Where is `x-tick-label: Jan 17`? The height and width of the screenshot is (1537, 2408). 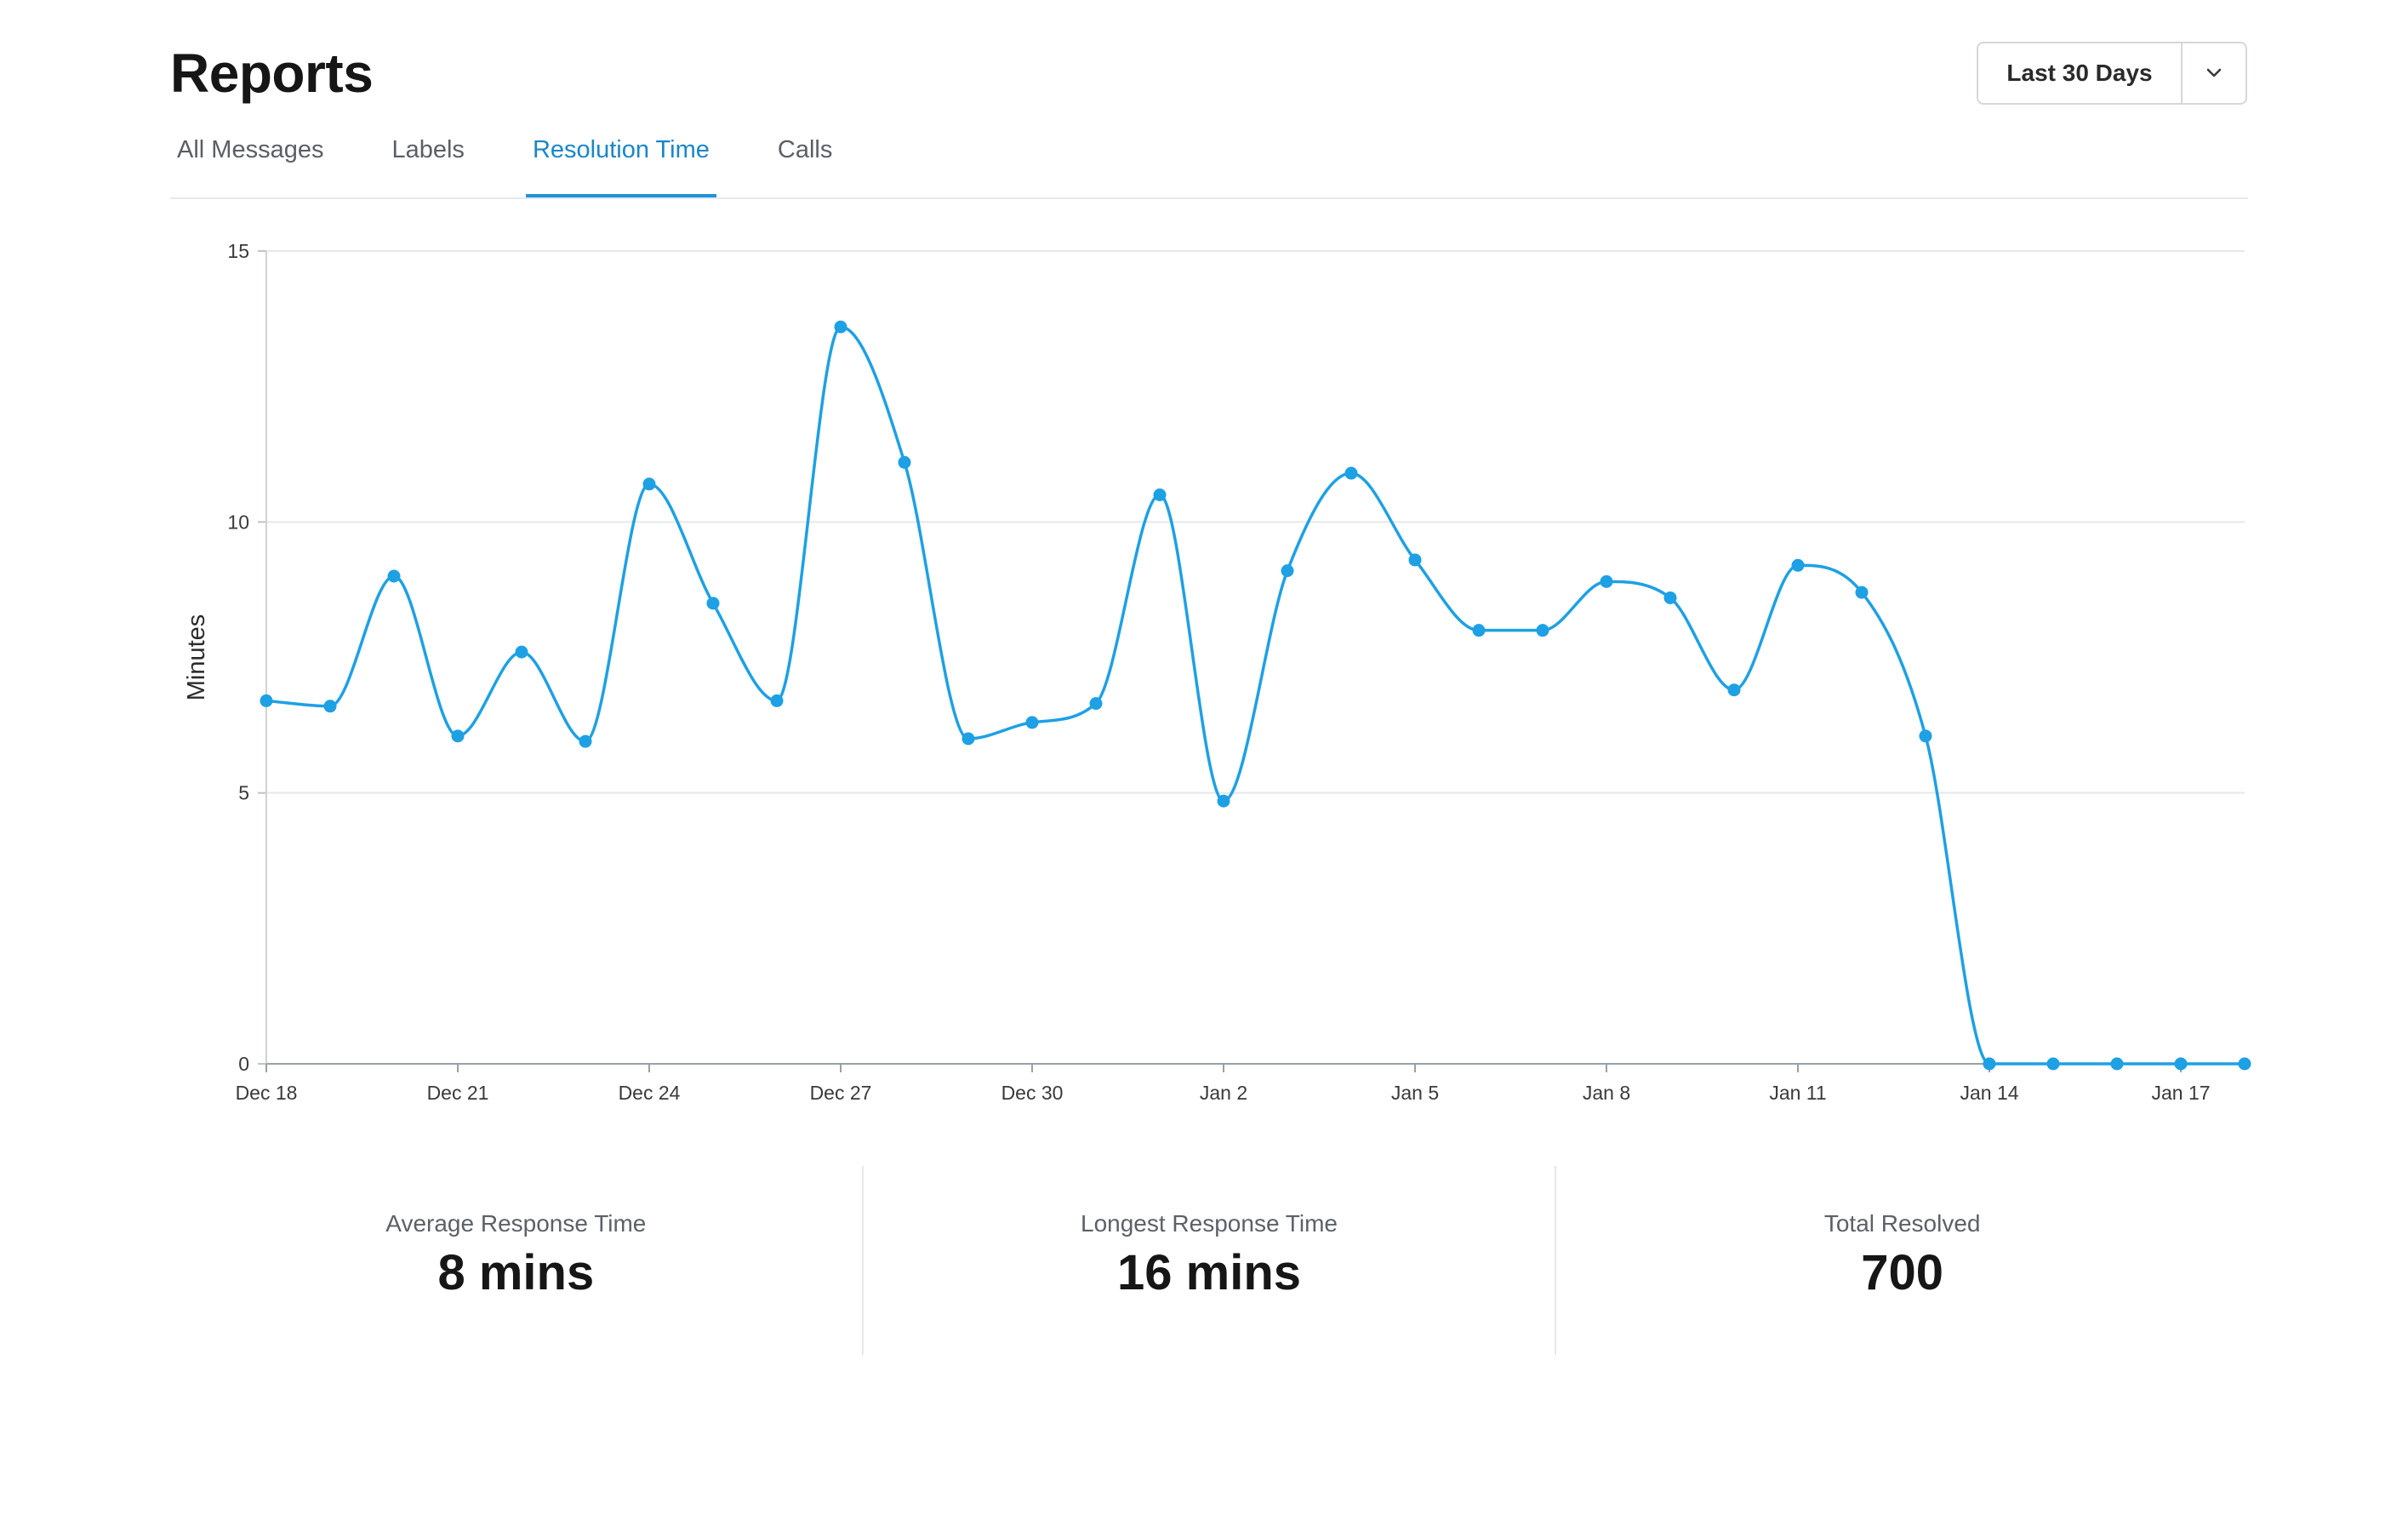 x-tick-label: Jan 17 is located at coordinates (2180, 1093).